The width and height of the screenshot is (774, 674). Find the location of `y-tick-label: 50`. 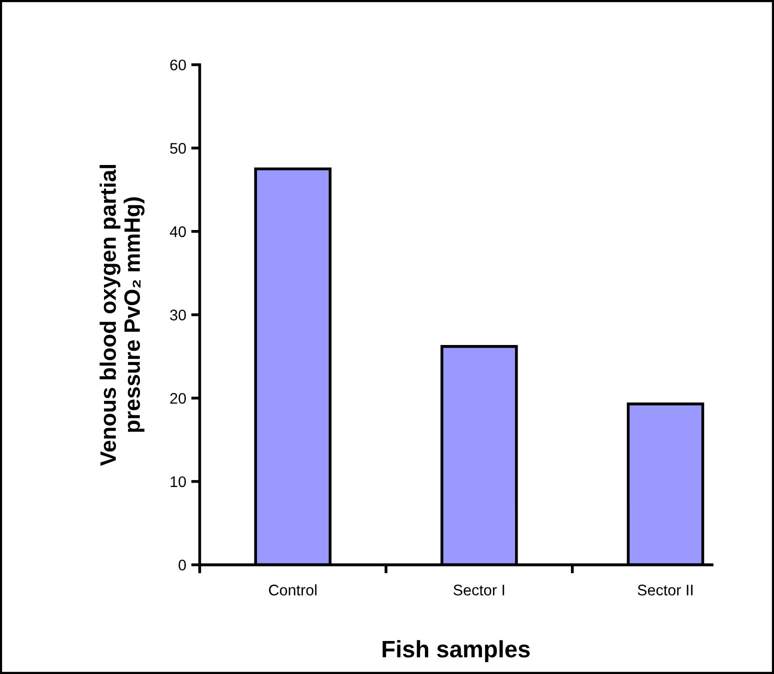

y-tick-label: 50 is located at coordinates (178, 148).